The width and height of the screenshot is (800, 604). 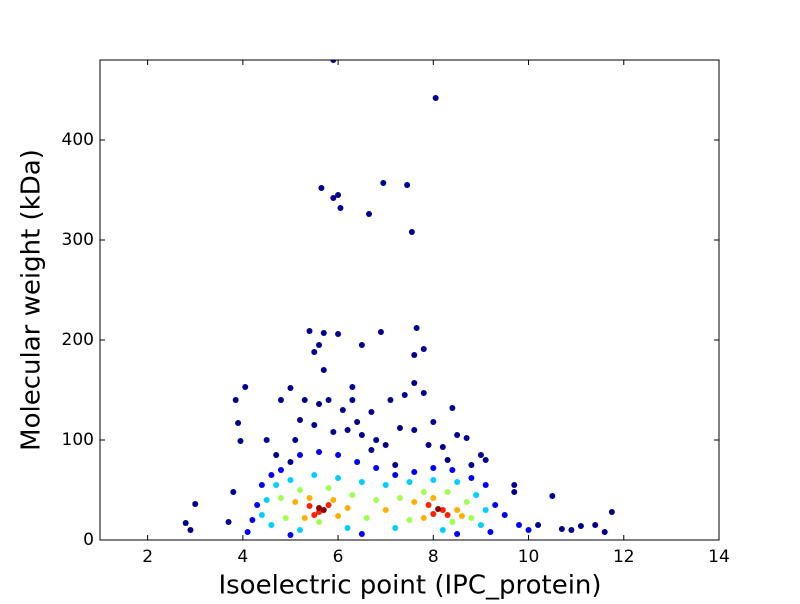 I want to click on y-axis-label: Molecular weight (kDa), so click(x=32, y=300).